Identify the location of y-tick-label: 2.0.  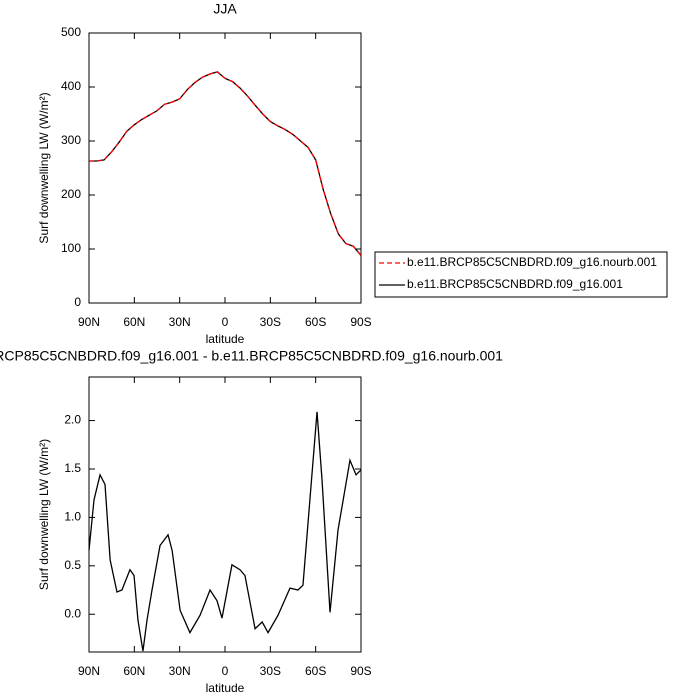
(72, 420).